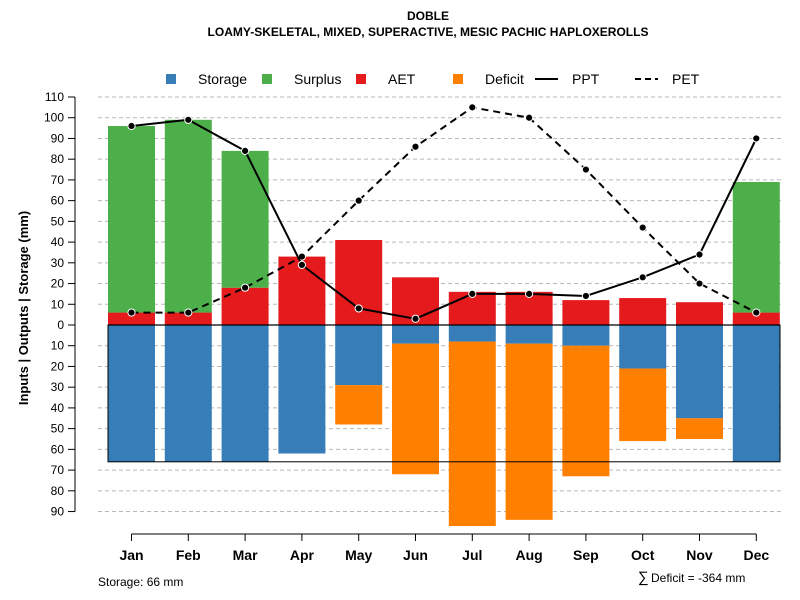 The width and height of the screenshot is (800, 600). Describe the element at coordinates (472, 555) in the screenshot. I see `x-tick-label: Jul` at that location.